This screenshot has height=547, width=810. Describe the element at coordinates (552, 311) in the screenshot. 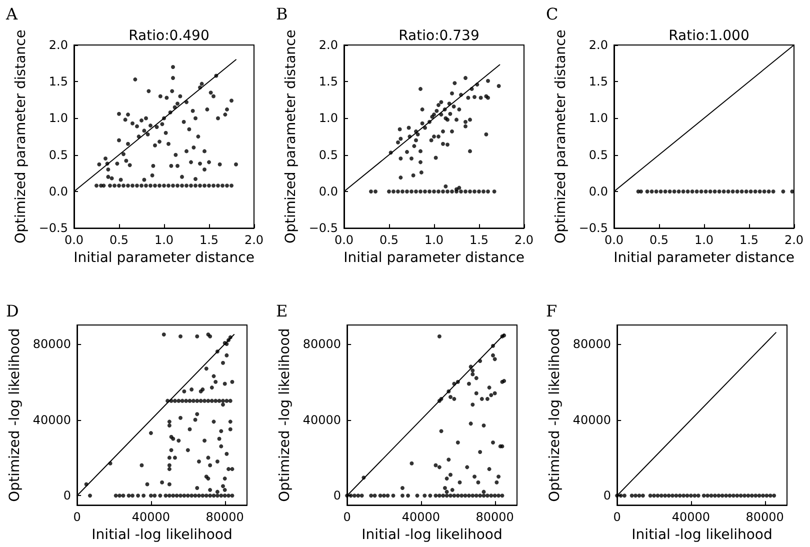

I see `text: F` at that location.